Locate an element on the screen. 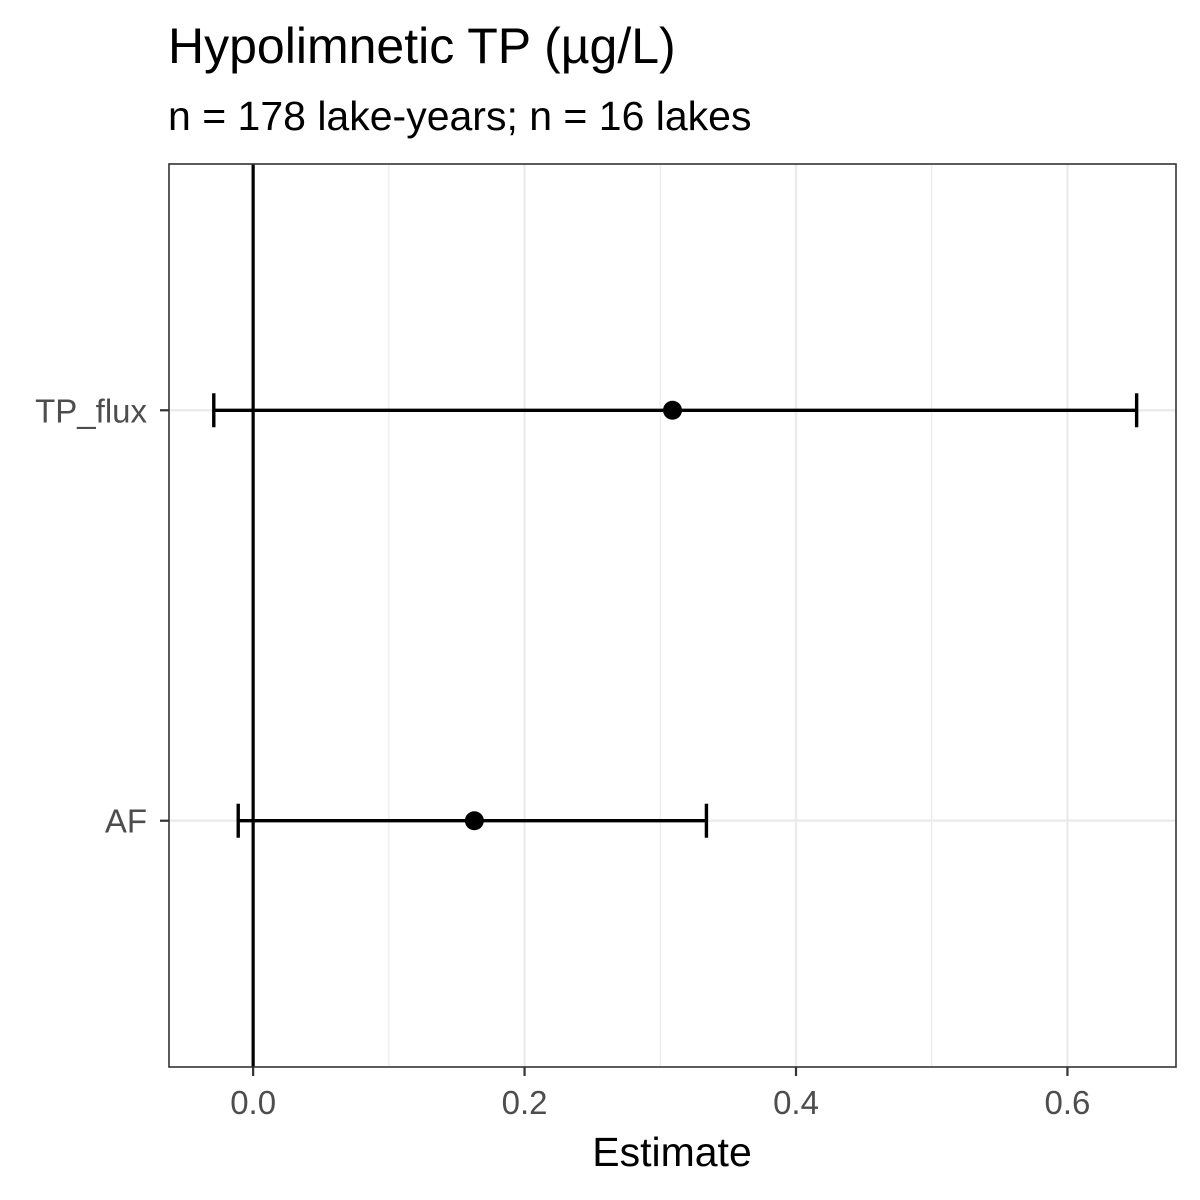  x-tick-label: 0.0 is located at coordinates (253, 1102).